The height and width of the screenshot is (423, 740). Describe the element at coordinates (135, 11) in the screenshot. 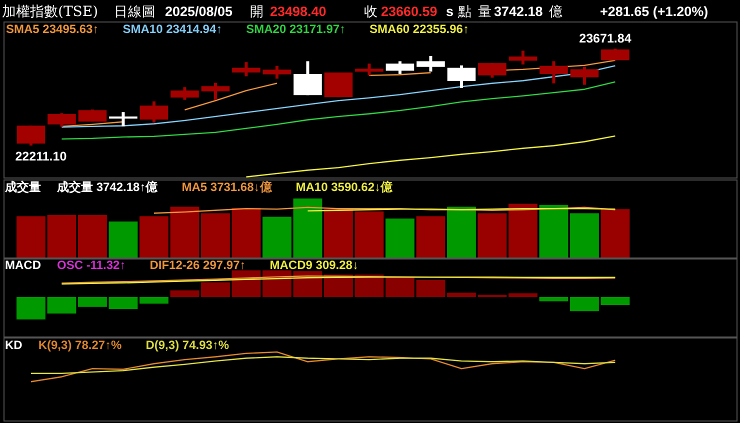

I see `text: 日線圖` at that location.